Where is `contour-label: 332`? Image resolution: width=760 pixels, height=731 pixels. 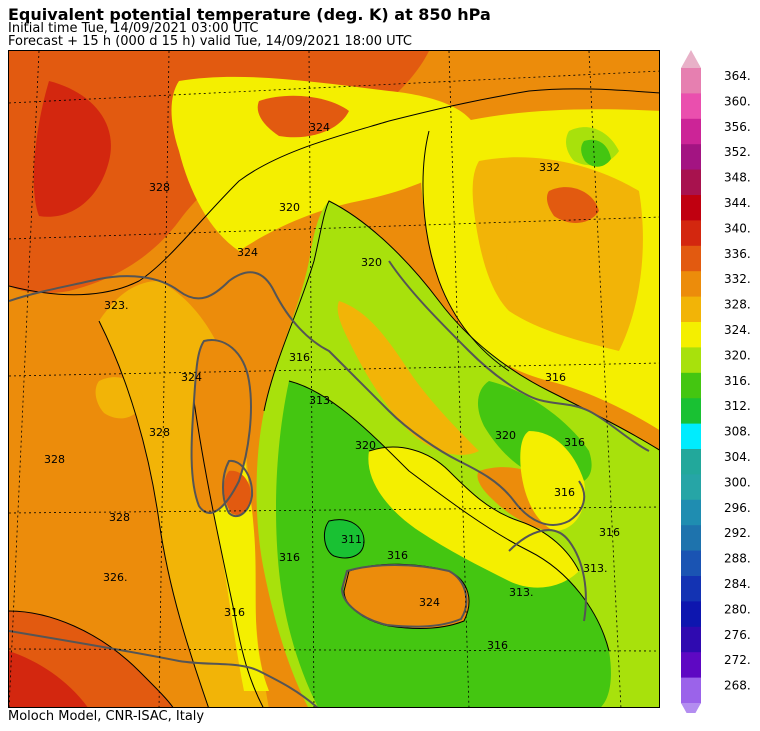 contour-label: 332 is located at coordinates (549, 167).